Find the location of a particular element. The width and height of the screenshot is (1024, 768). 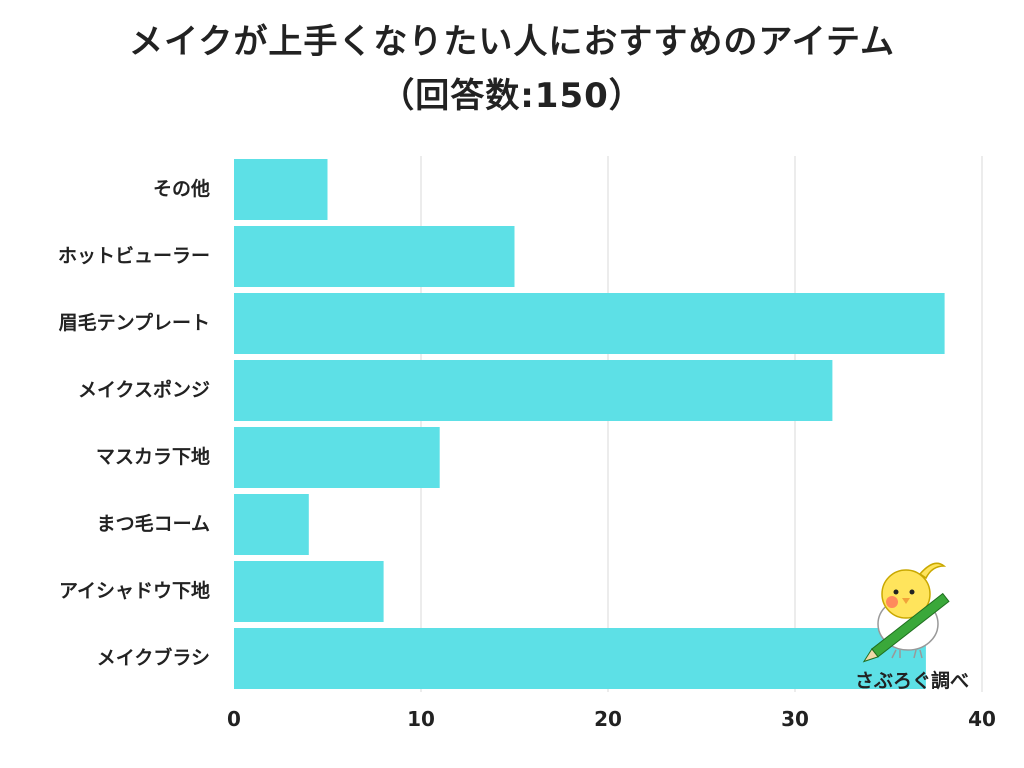

source-credit: さぶろぐ調べ is located at coordinates (911, 681).